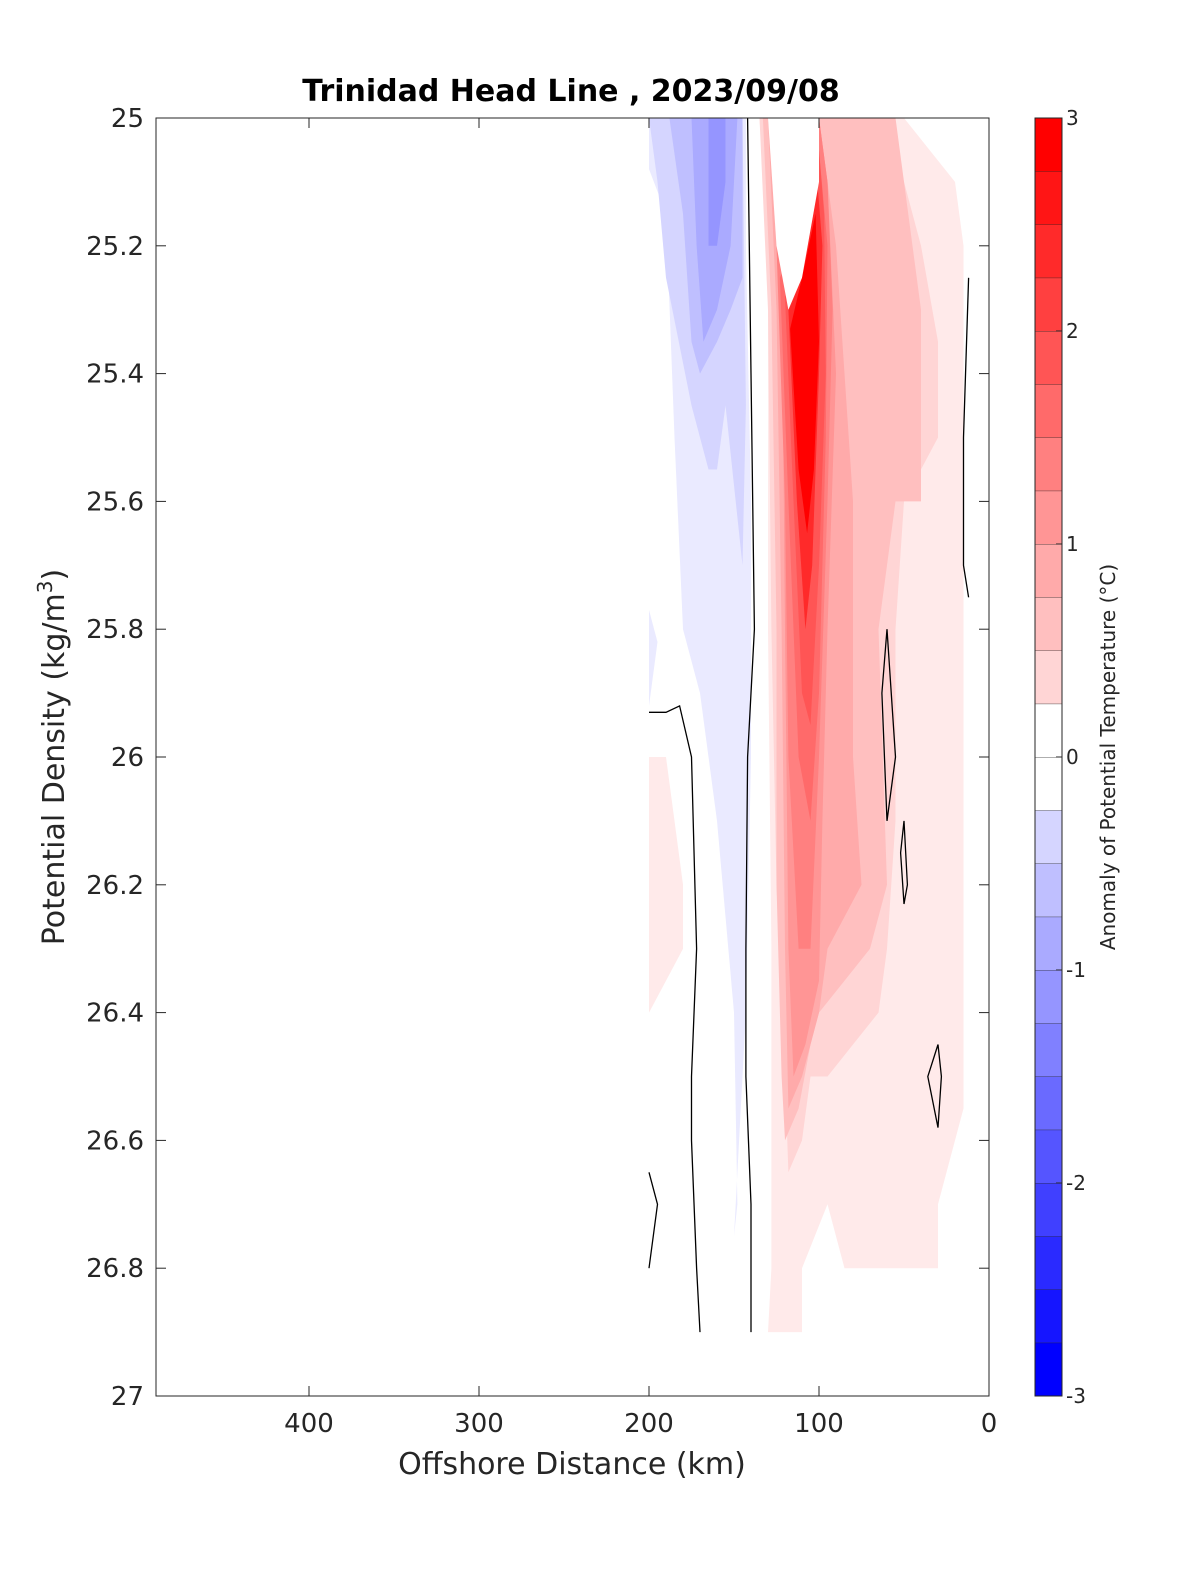  What do you see at coordinates (1072, 331) in the screenshot?
I see `colorbar-tick-label: 2` at bounding box center [1072, 331].